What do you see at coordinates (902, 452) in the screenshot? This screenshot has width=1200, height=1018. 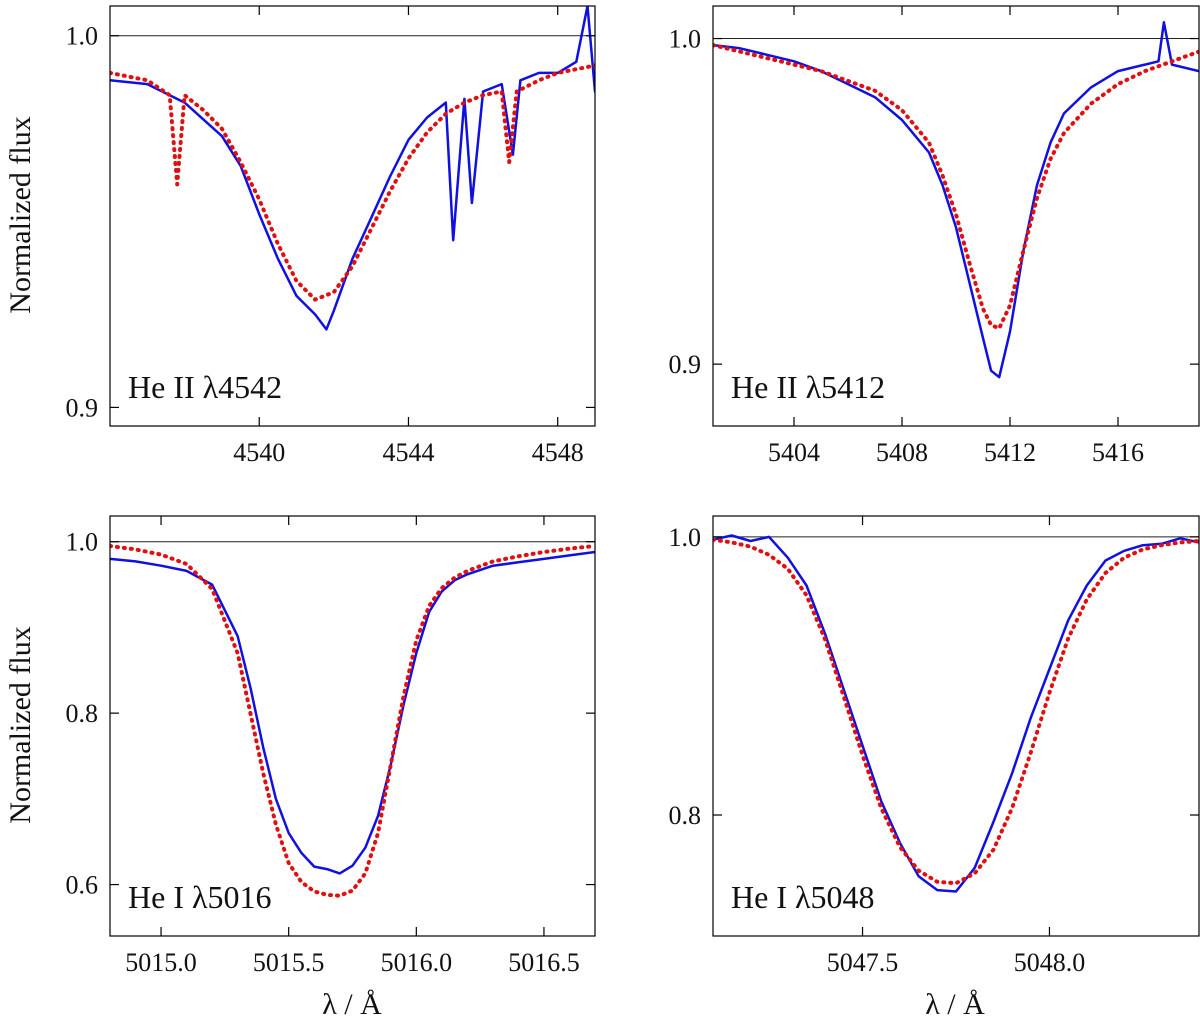 I see `x-tick-label: 5408` at bounding box center [902, 452].